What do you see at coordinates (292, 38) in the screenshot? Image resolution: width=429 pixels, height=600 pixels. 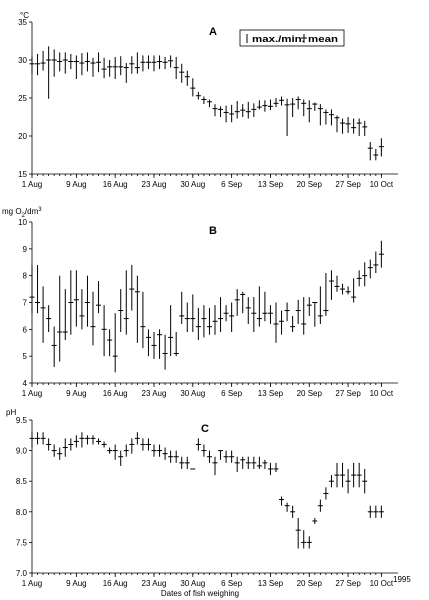 I see `legend-box` at bounding box center [292, 38].